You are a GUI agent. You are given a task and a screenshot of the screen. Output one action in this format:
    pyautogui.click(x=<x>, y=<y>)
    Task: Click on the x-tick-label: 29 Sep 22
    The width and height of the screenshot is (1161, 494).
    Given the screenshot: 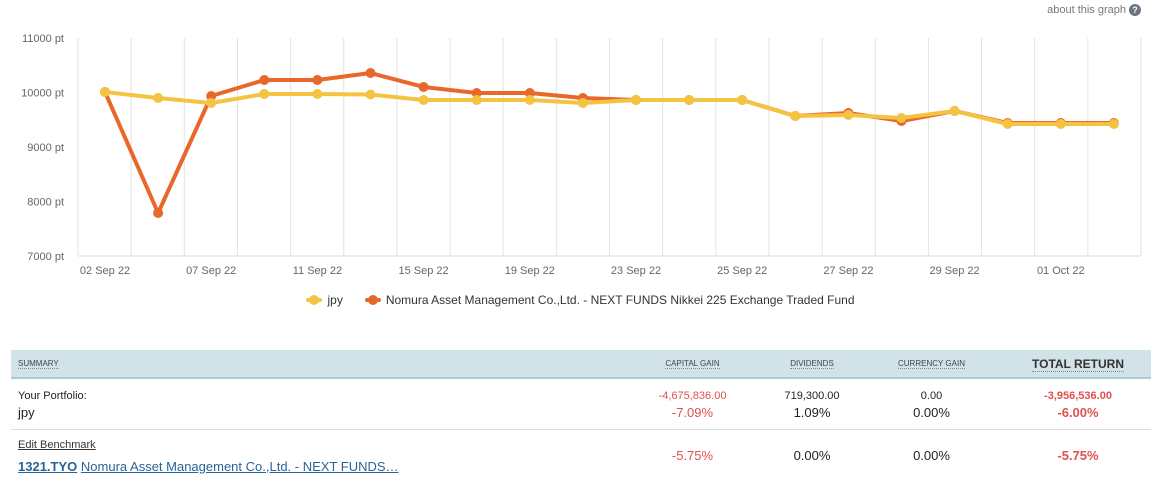 What is the action you would take?
    pyautogui.click(x=955, y=271)
    